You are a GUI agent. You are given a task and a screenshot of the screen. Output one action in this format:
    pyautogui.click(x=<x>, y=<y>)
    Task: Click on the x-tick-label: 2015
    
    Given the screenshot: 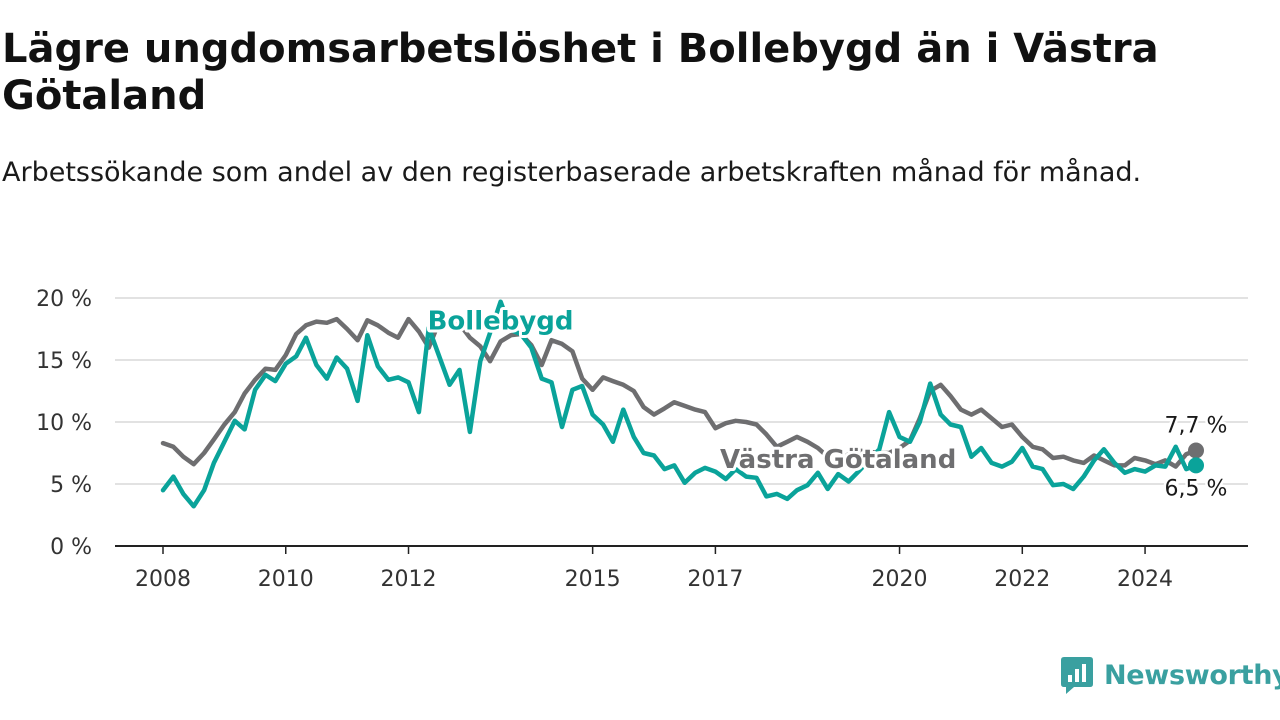 What is the action you would take?
    pyautogui.click(x=593, y=579)
    